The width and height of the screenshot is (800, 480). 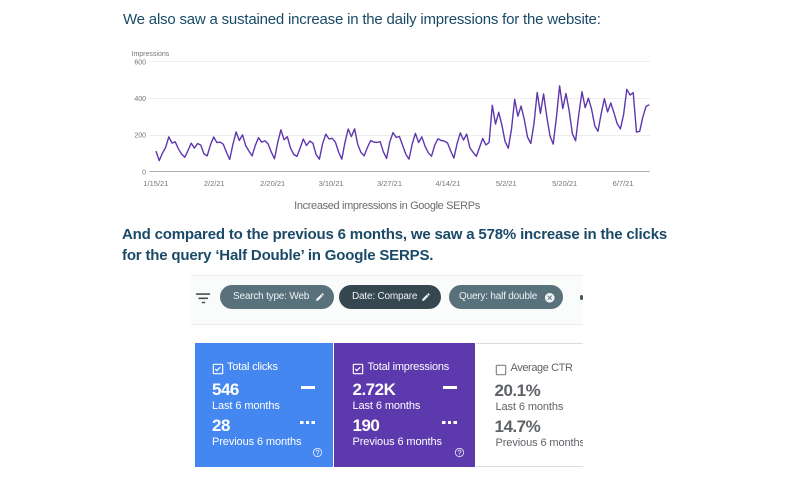 I want to click on svg-text: 400, so click(x=140, y=99).